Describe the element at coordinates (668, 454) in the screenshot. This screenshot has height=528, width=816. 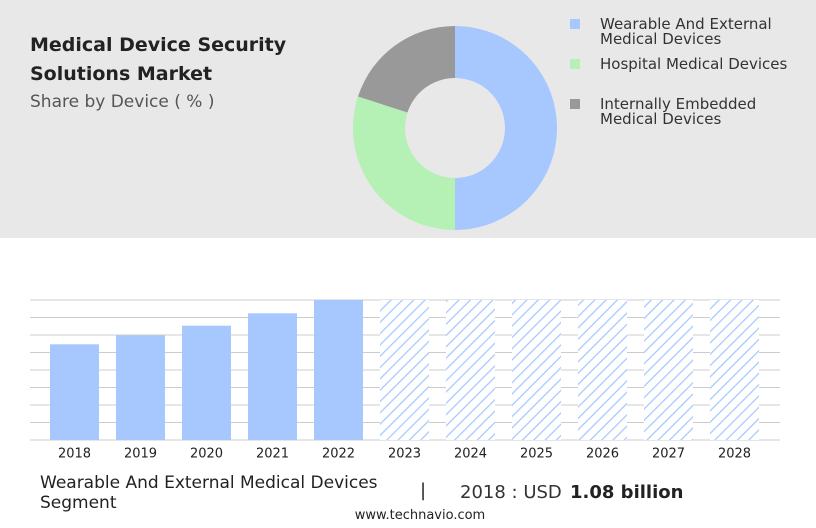
I see `x-tick-label: 2027` at that location.